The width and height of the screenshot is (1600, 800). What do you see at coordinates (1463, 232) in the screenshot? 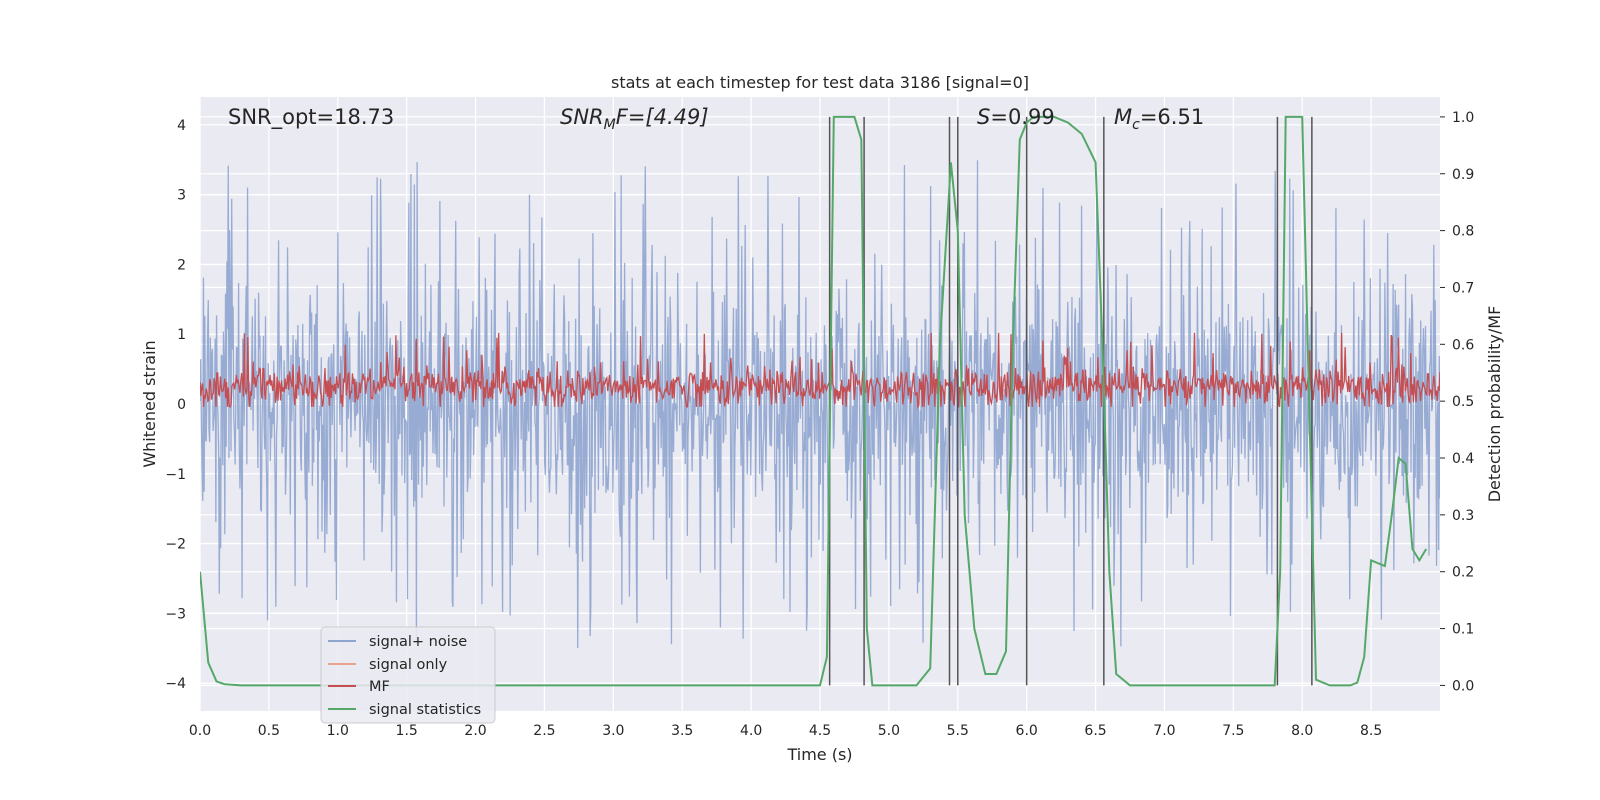
I see `y-right-tick-label: 0.8` at bounding box center [1463, 232].